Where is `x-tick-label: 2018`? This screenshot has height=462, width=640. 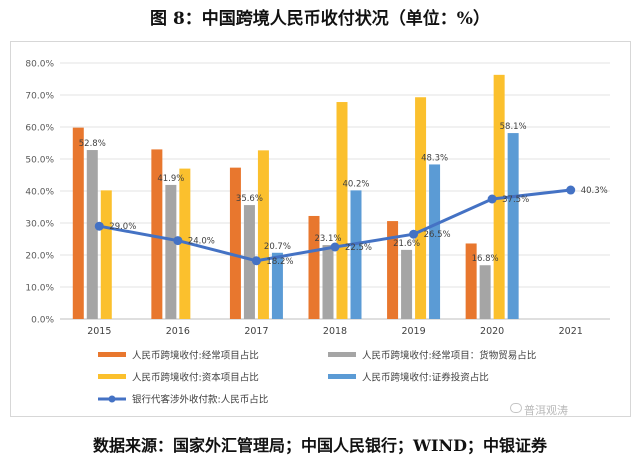 x-tick-label: 2018 is located at coordinates (335, 331).